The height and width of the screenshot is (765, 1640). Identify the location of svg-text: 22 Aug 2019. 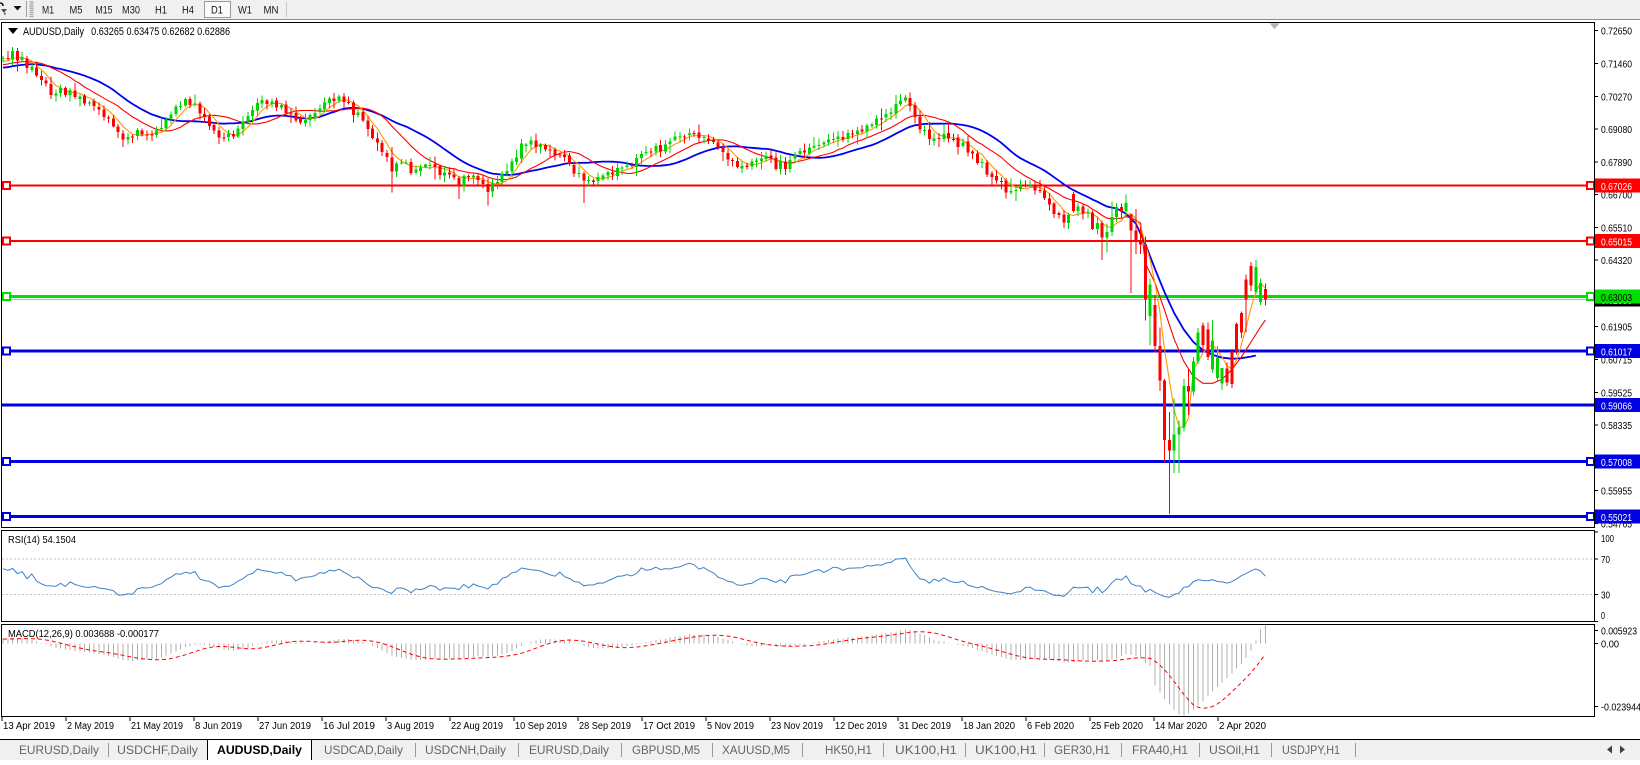
(477, 726).